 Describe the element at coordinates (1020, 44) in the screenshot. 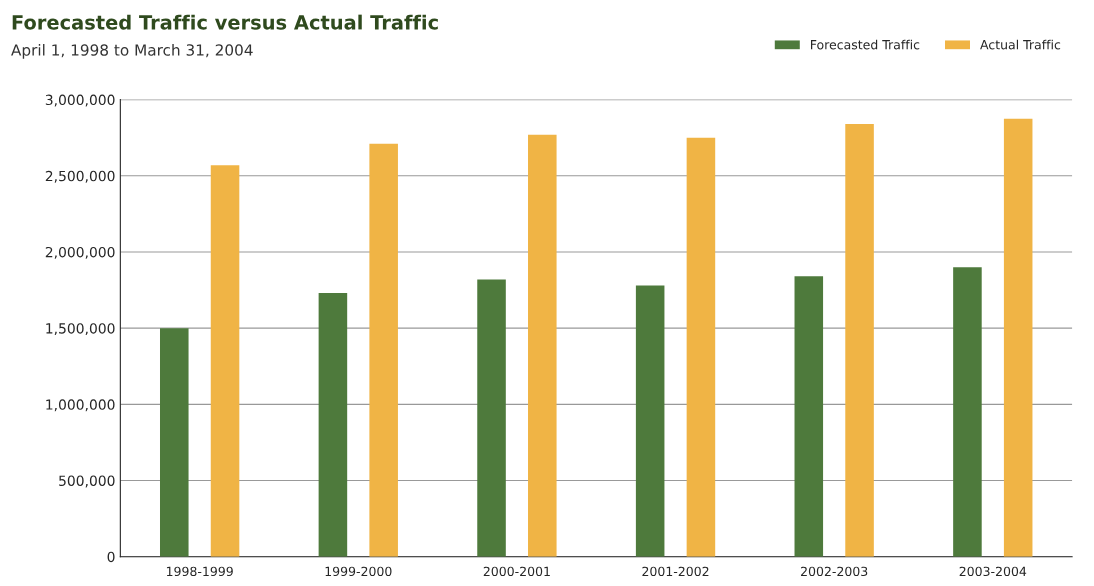

I see `legend-label: Actual Traffic` at that location.